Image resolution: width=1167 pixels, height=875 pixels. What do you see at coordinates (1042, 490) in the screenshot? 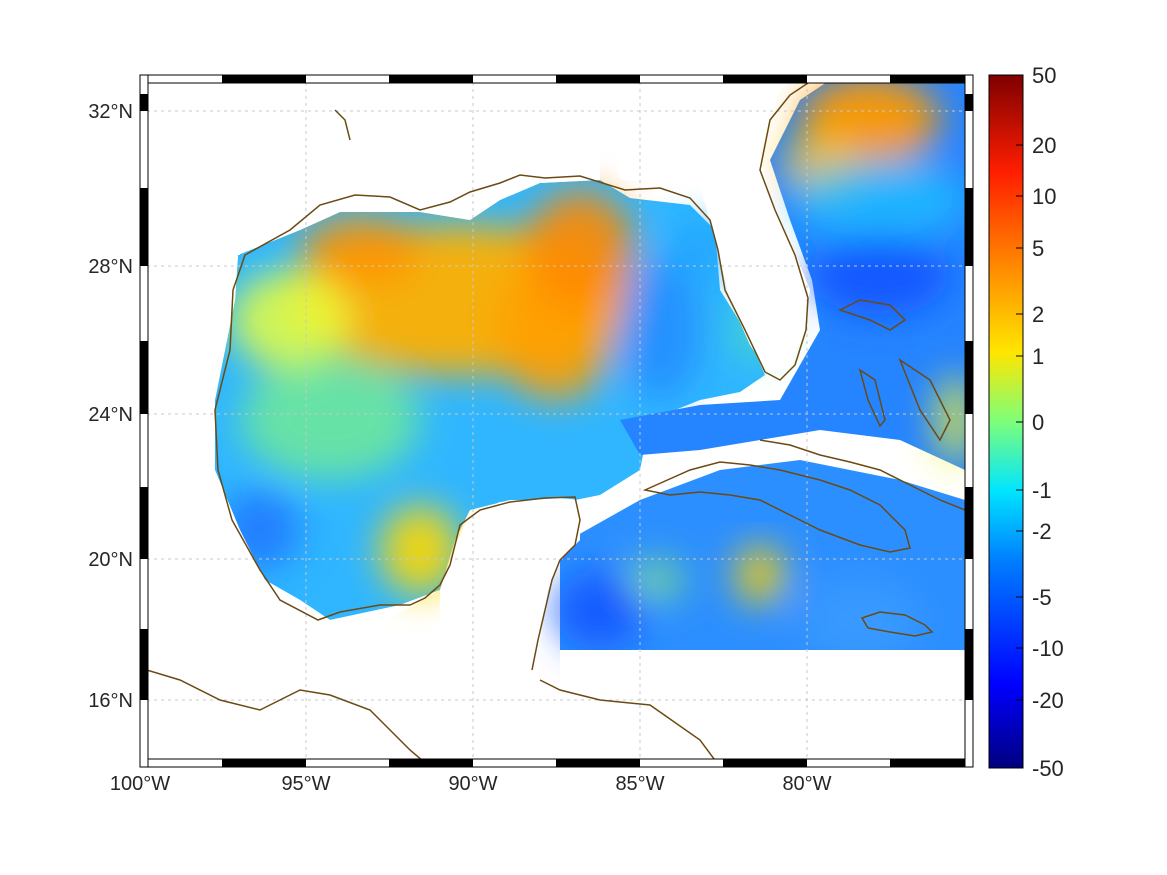
I see `colorbar-tick-label: -1` at bounding box center [1042, 490].